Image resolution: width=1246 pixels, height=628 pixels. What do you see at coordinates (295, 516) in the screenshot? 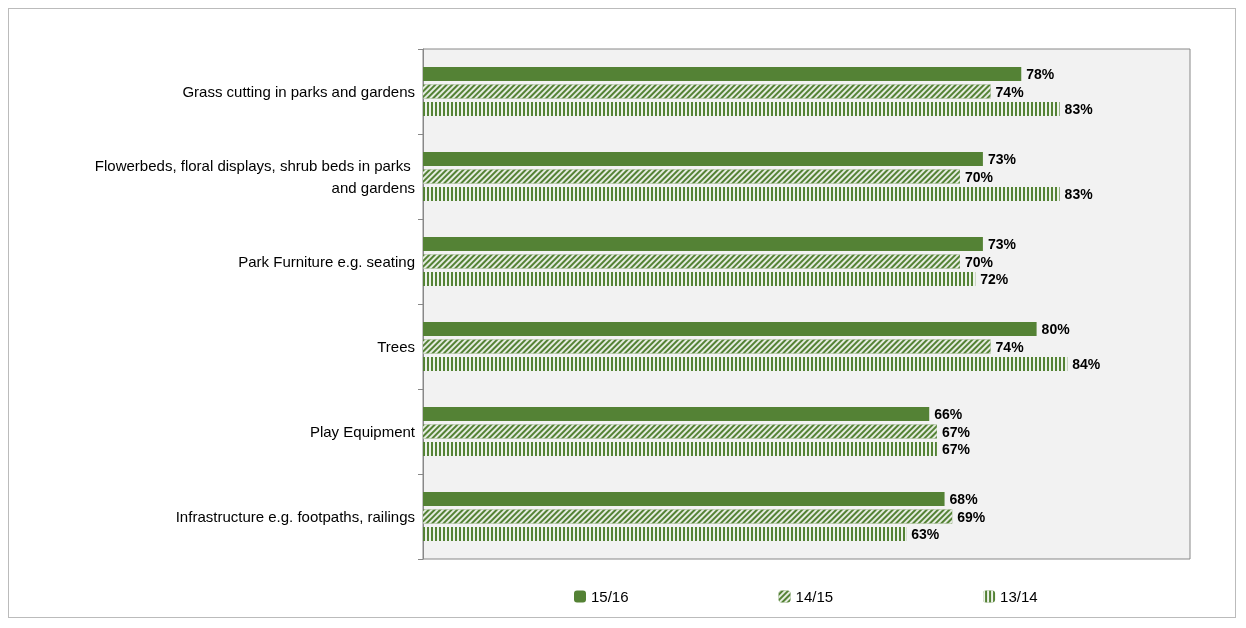
I see `y-tick-label: Infrastructure e.g. footpaths, railings` at bounding box center [295, 516].